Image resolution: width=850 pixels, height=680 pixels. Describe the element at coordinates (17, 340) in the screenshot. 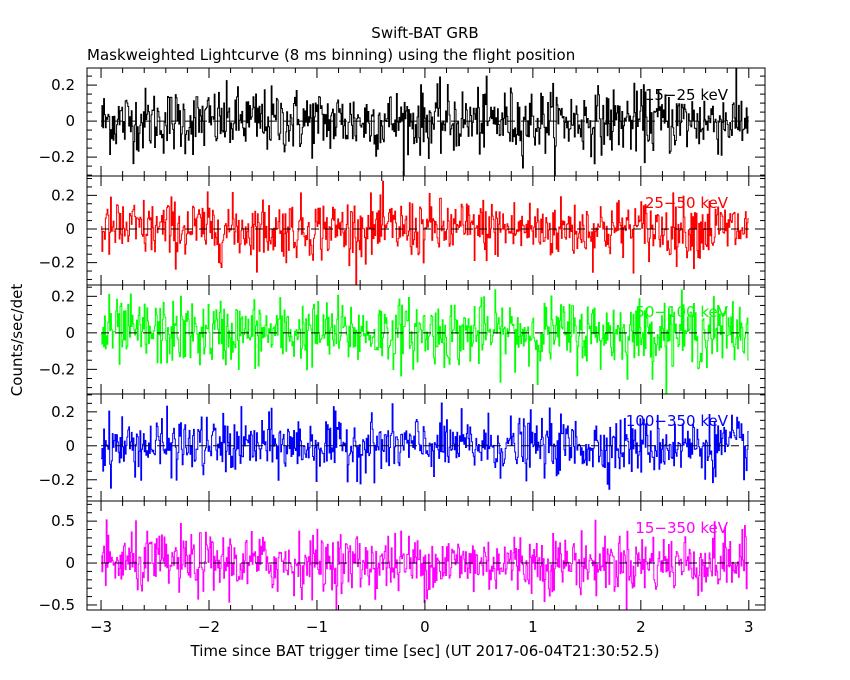

I see `y-axis-label: Counts/sec/det` at that location.